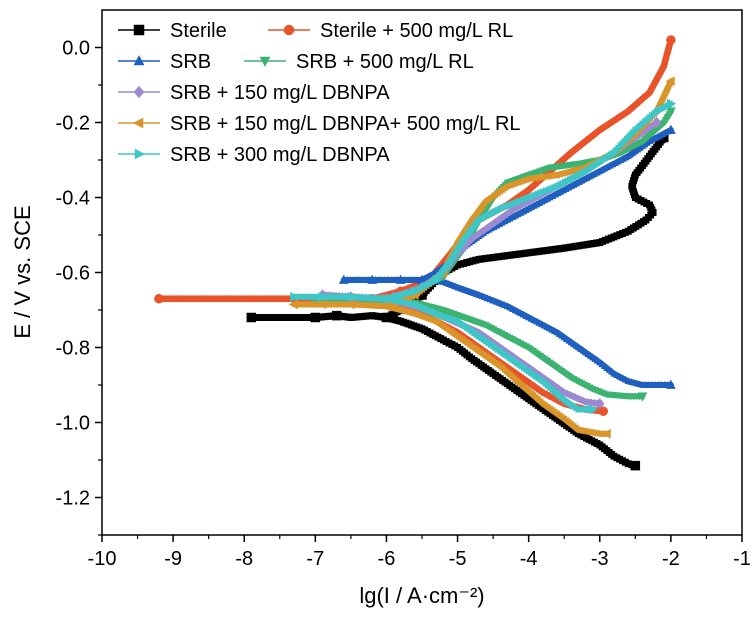 The height and width of the screenshot is (622, 756). Describe the element at coordinates (387, 559) in the screenshot. I see `x-tick-label: -6` at that location.